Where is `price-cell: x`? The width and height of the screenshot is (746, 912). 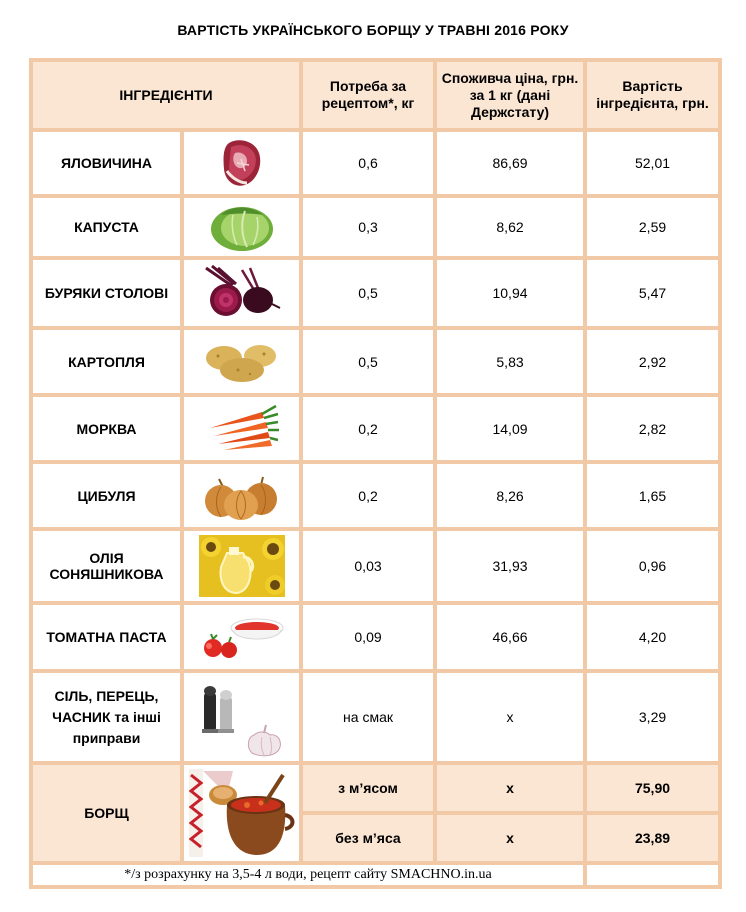
price-cell: x is located at coordinates (510, 717).